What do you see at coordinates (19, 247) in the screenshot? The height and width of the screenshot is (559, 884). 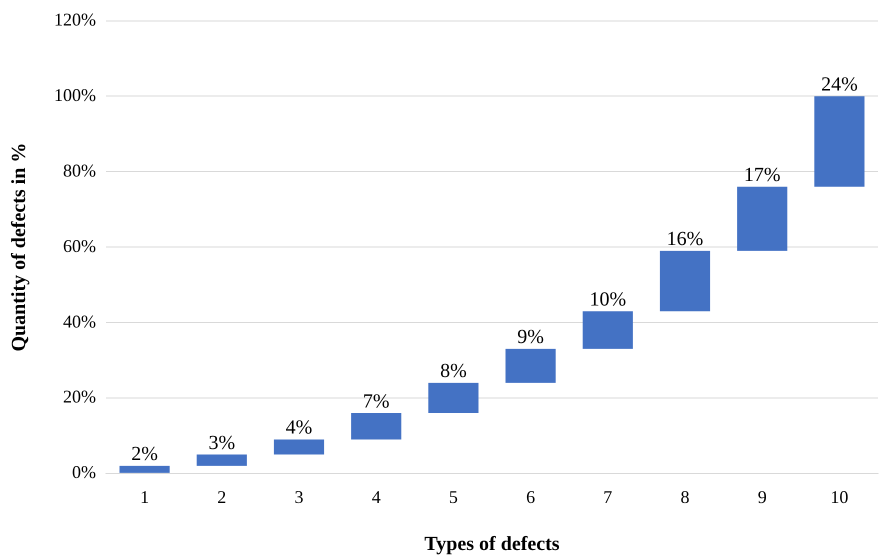 I see `y-axis-title: Quantity of defects in %` at bounding box center [19, 247].